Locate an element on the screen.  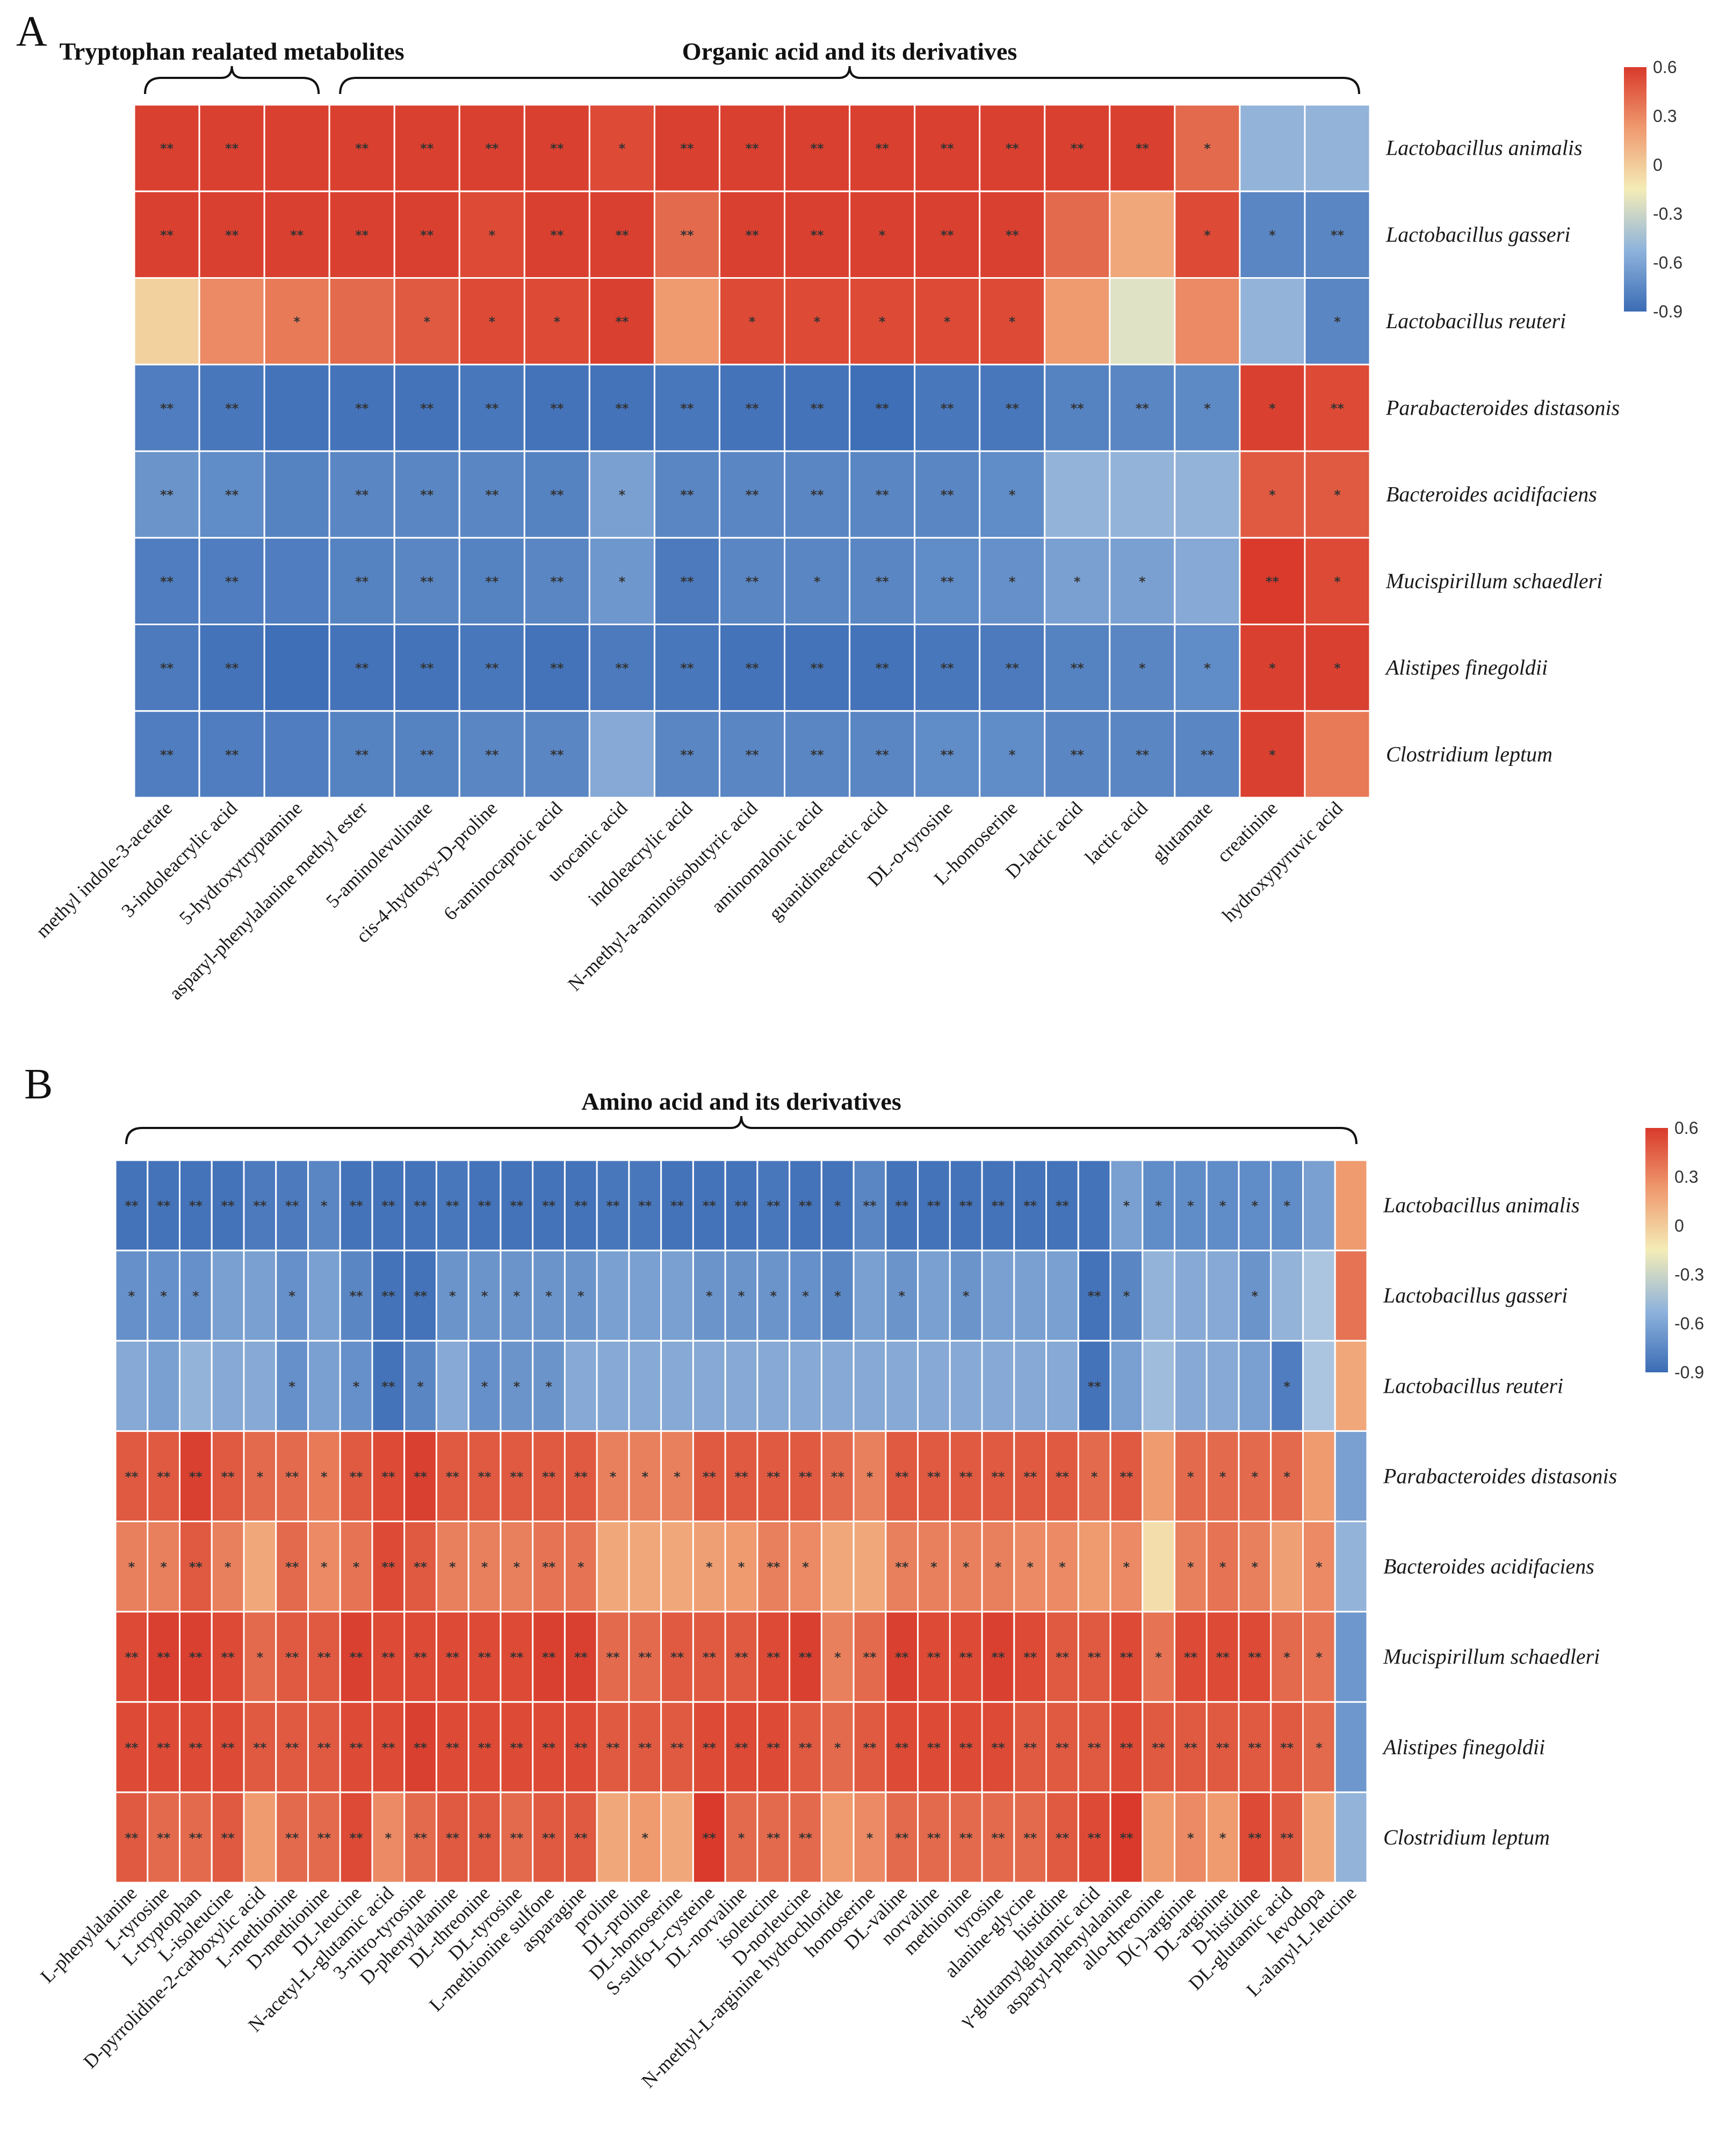
heatmap-cell-b-r7-c11 is located at coordinates (484, 1837).